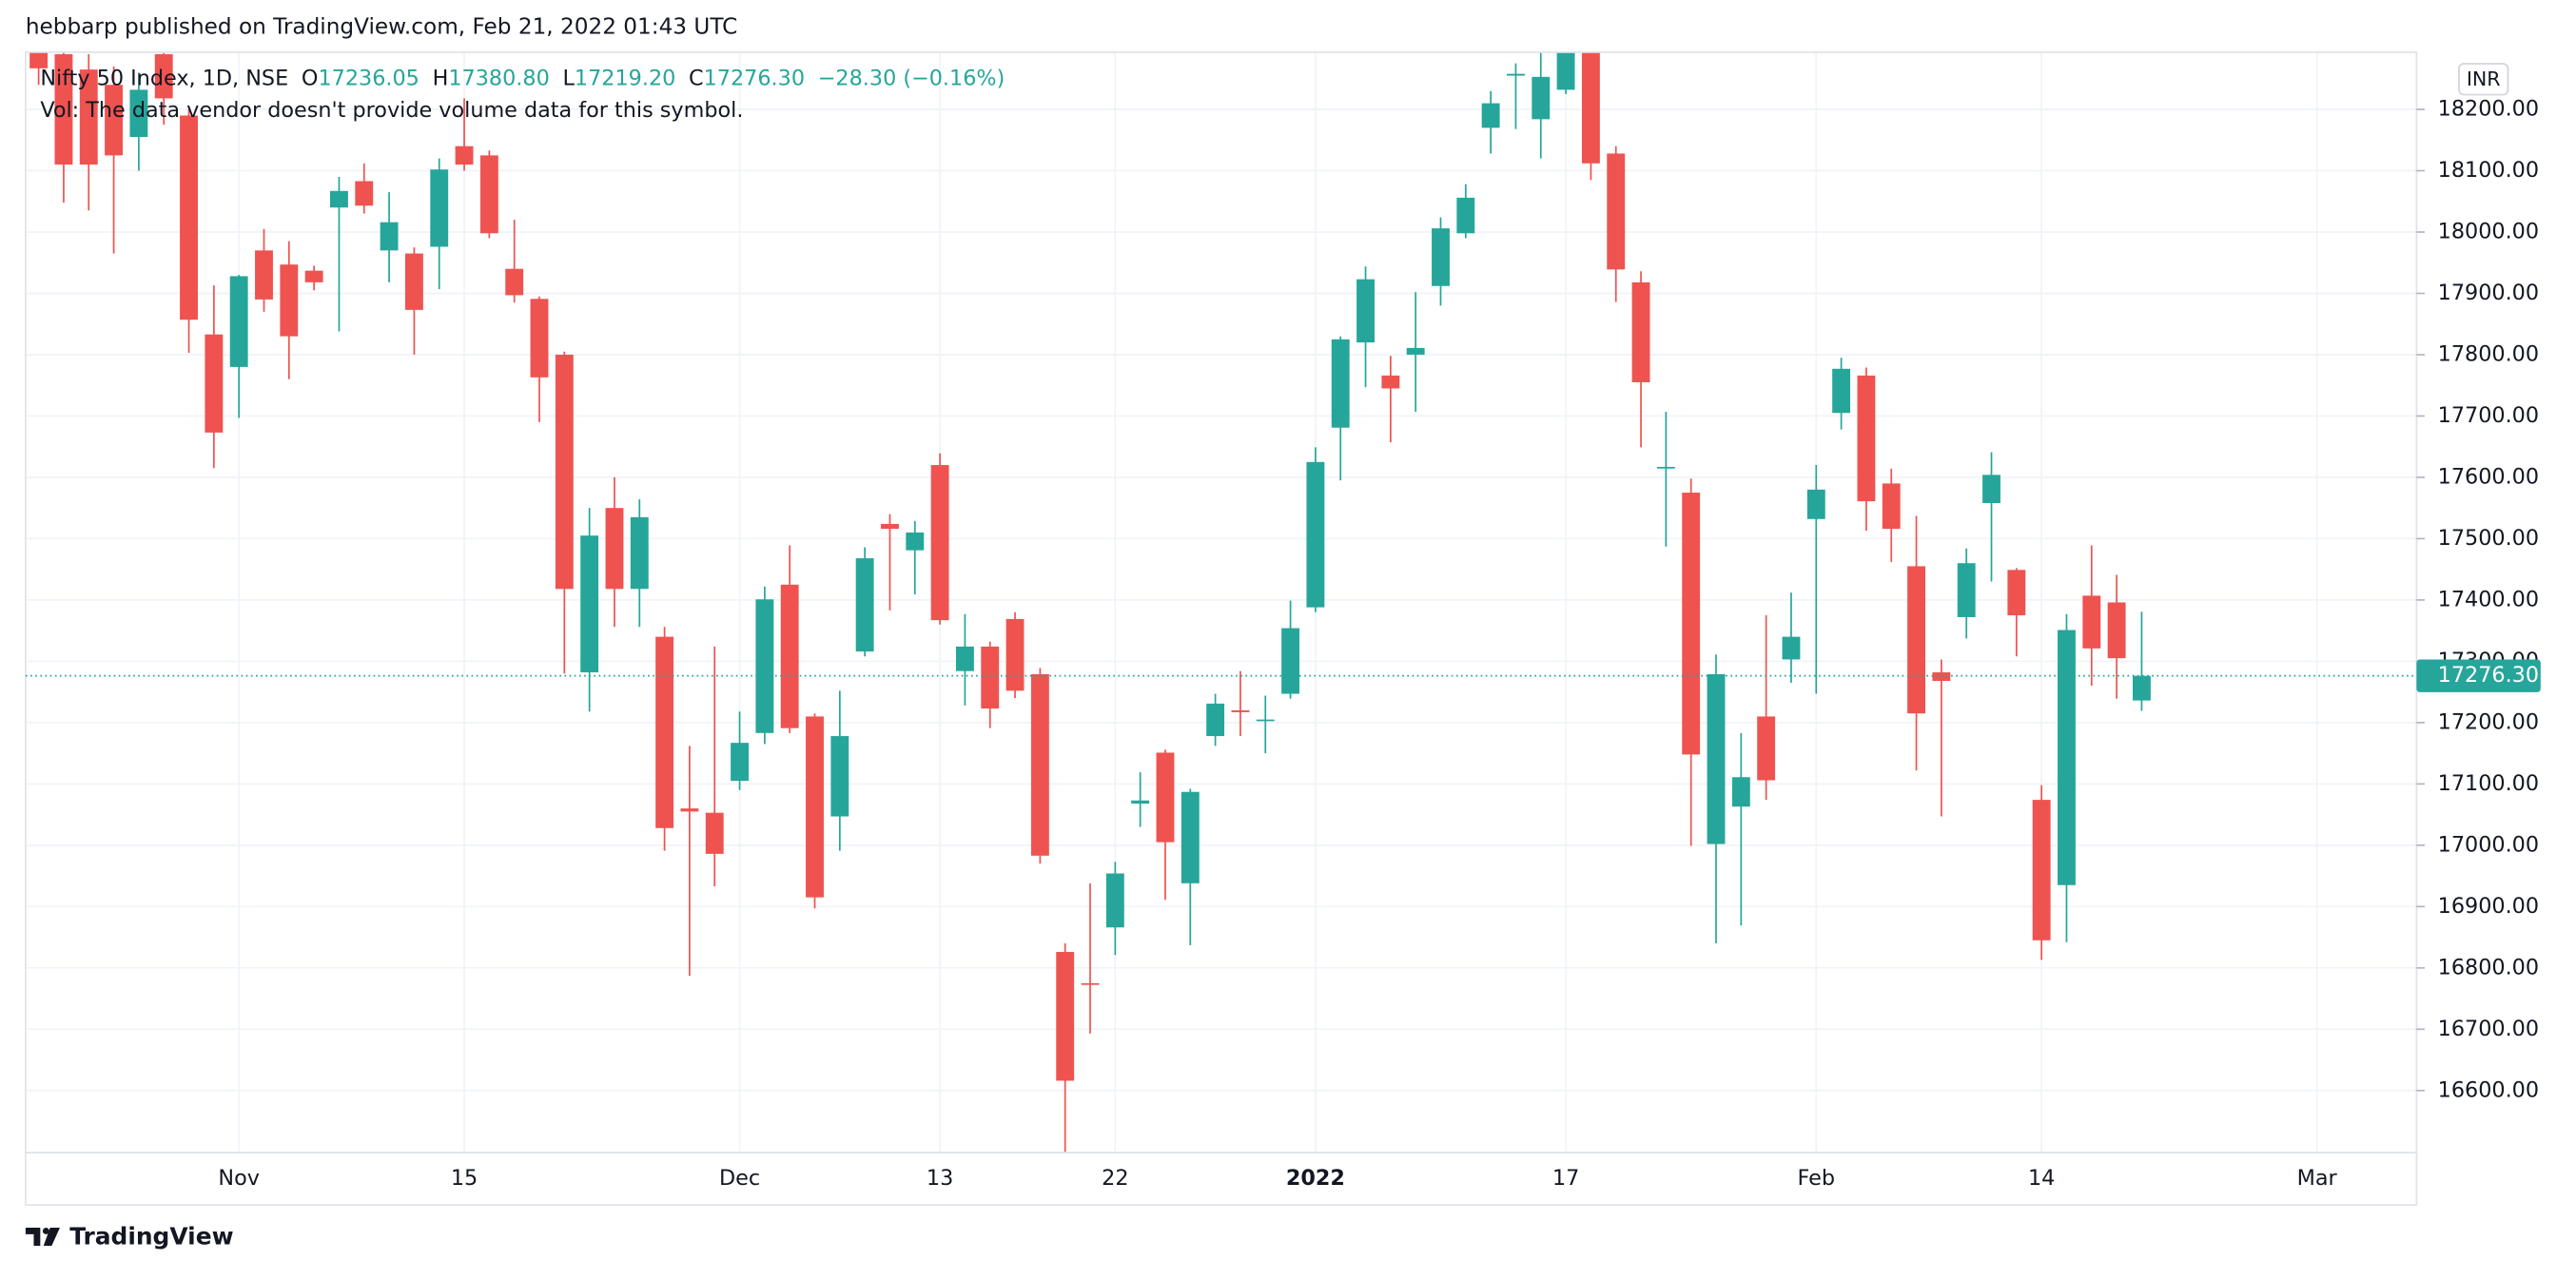 This screenshot has height=1280, width=2576. I want to click on x-tick-label: 22, so click(1115, 1178).